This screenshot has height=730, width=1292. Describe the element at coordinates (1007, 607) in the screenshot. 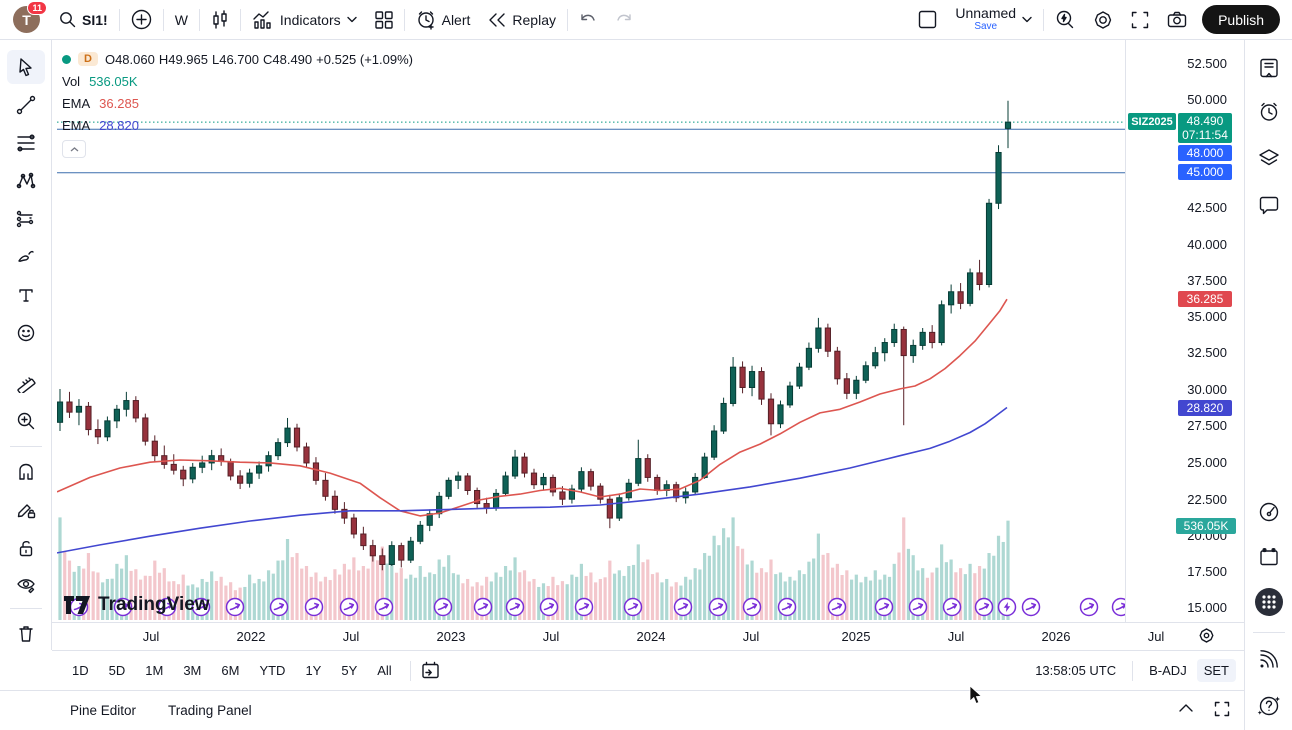

I see `contract-switch-now-marker` at that location.